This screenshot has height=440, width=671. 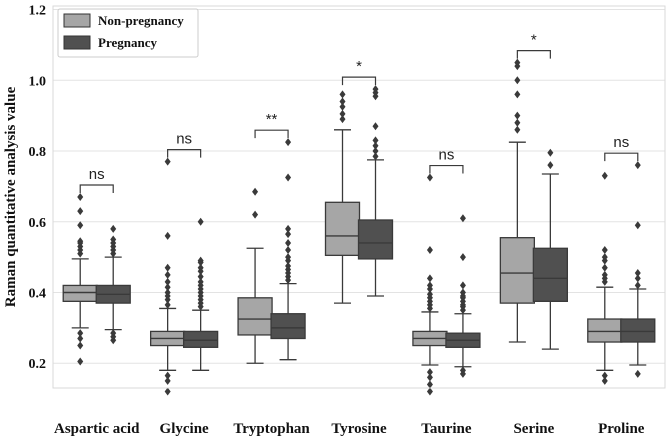 What do you see at coordinates (128, 33) in the screenshot?
I see `legend: Non-pregnancy Pregnancy` at bounding box center [128, 33].